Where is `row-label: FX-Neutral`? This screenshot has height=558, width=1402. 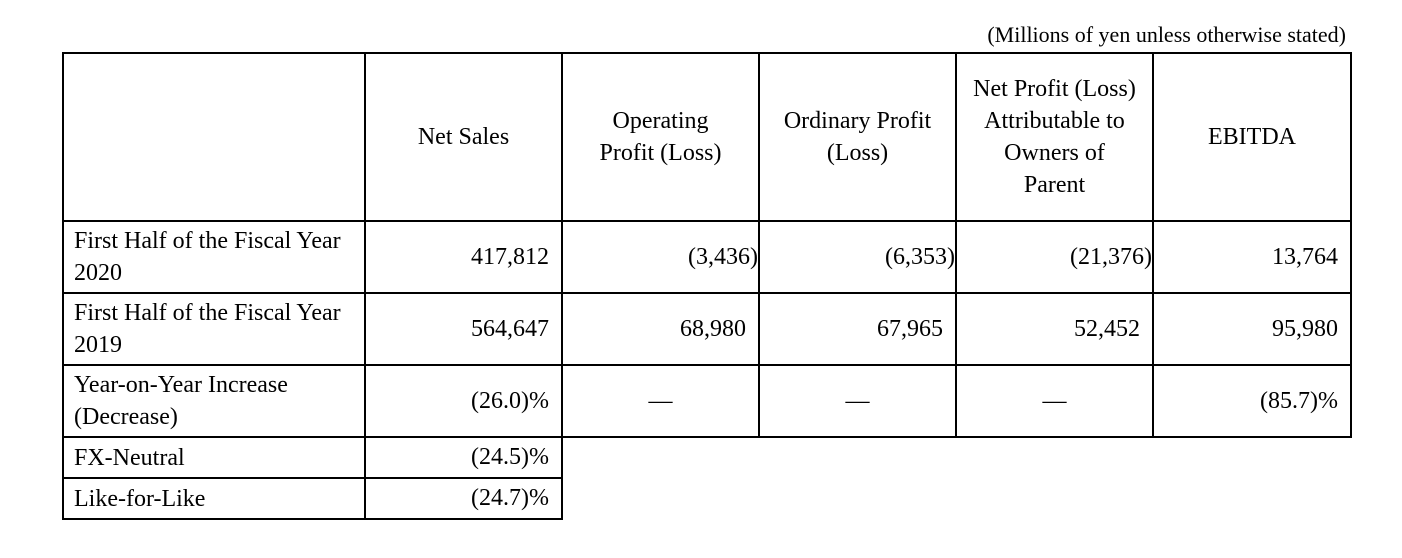 row-label: FX-Neutral is located at coordinates (214, 457).